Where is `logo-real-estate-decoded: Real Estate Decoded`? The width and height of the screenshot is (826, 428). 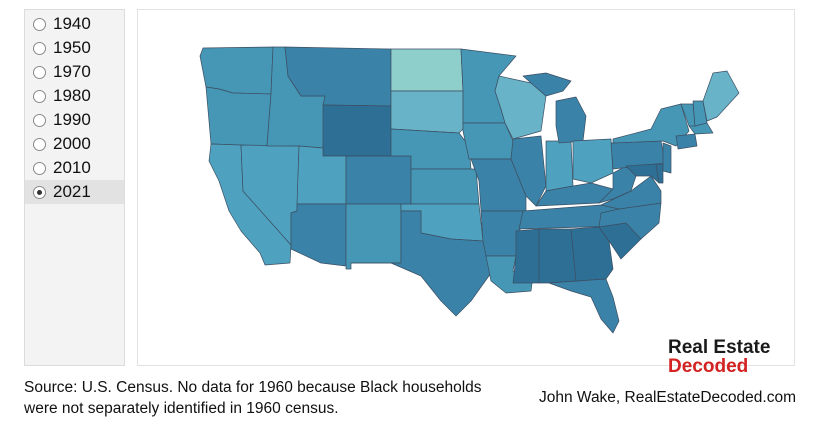
logo-real-estate-decoded: Real Estate Decoded is located at coordinates (719, 357).